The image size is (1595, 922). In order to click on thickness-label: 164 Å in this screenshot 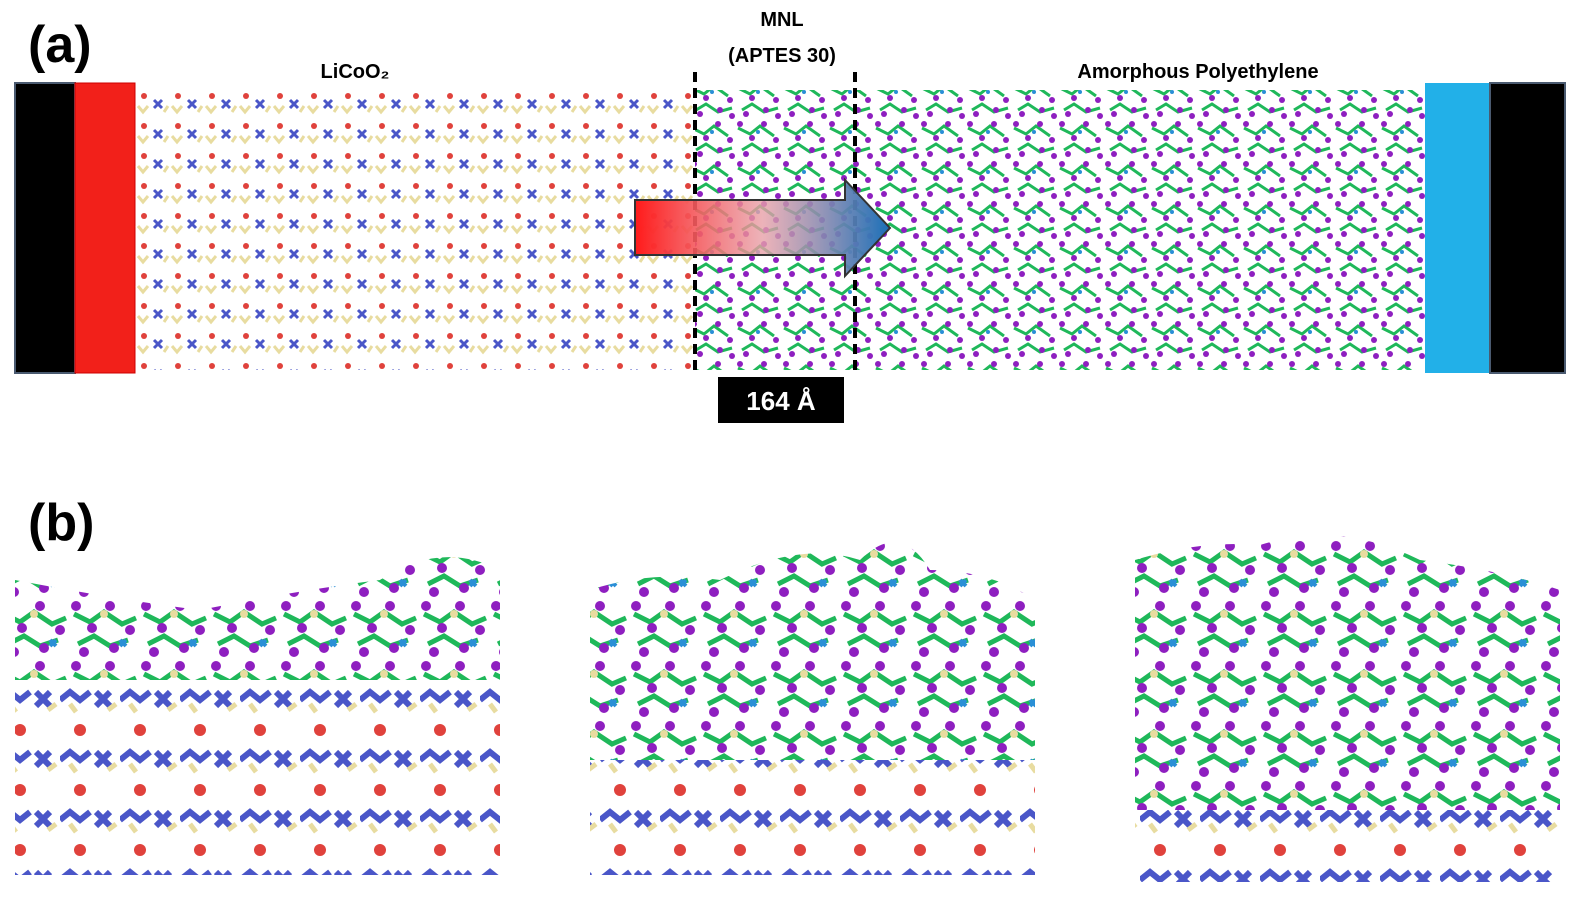, I will do `click(781, 401)`.